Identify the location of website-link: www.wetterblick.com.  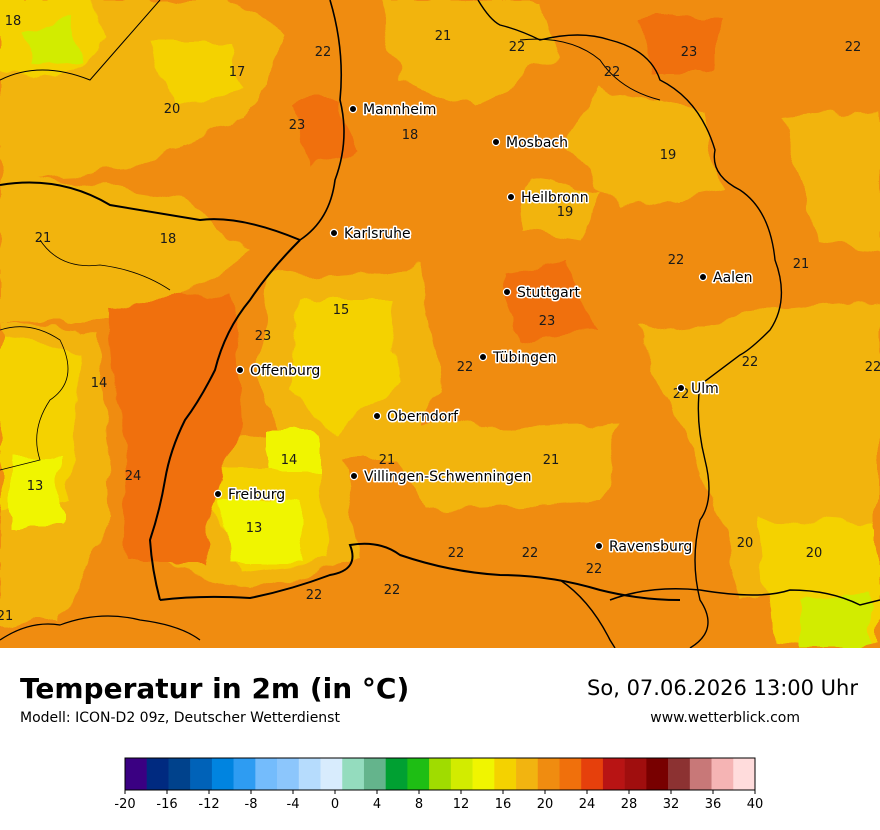
(725, 718).